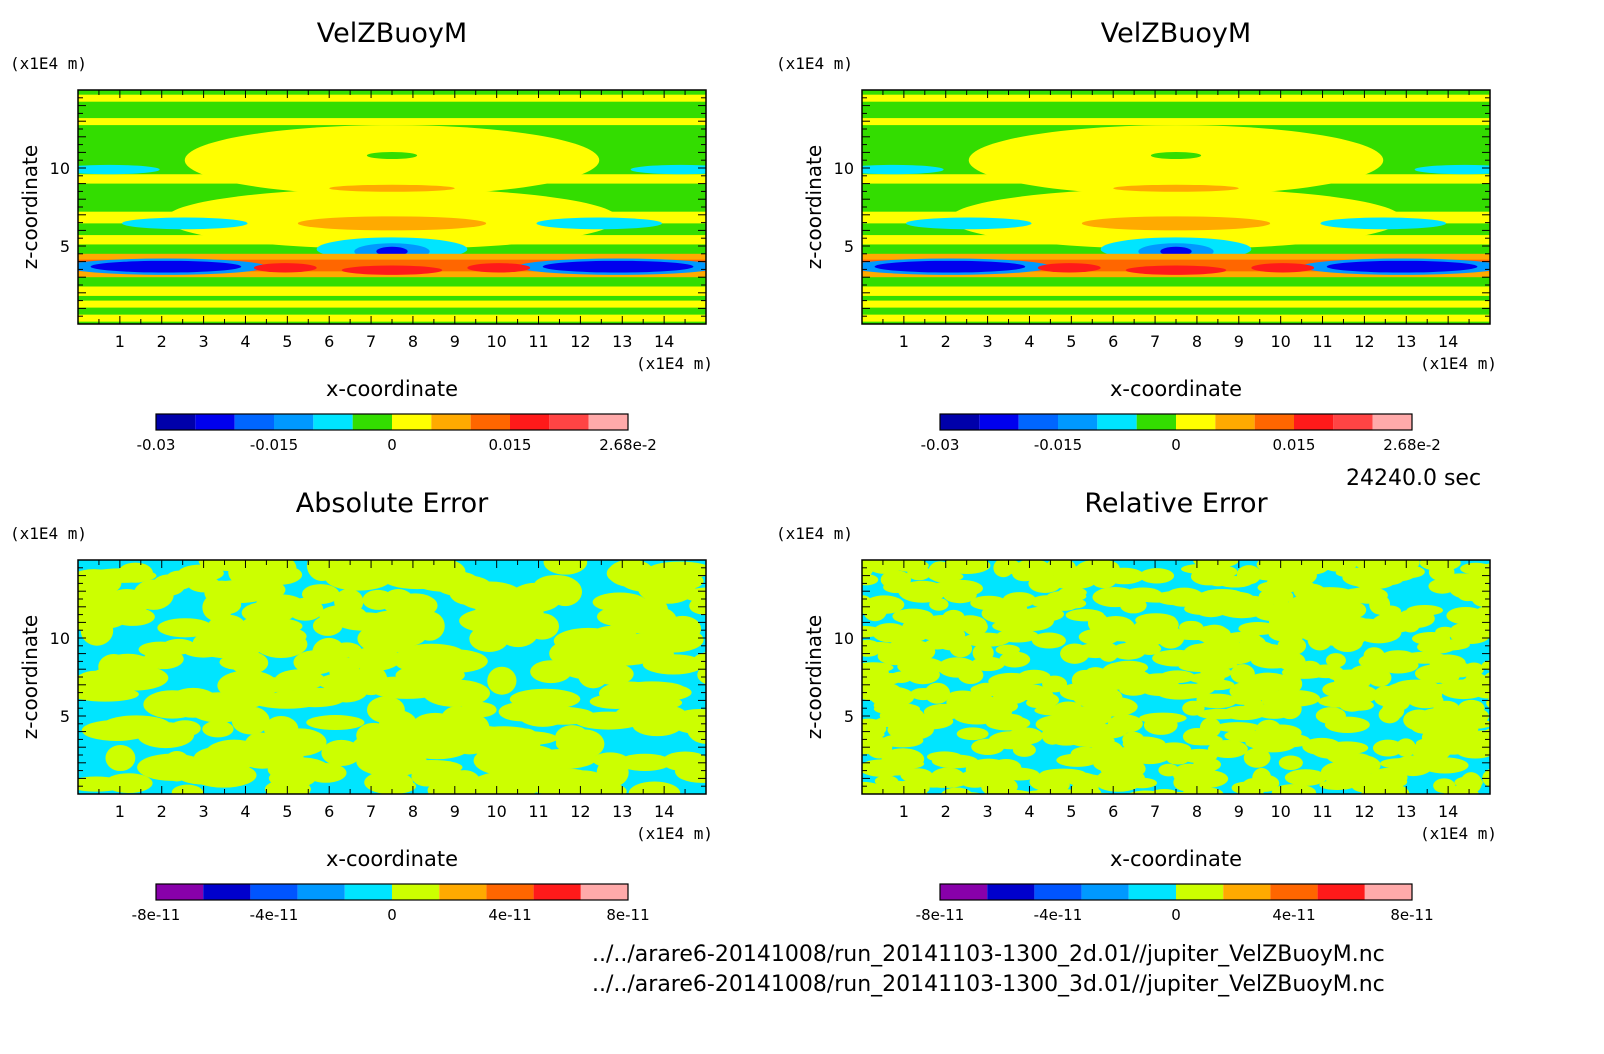  Describe the element at coordinates (371, 811) in the screenshot. I see `x-tick-label: 7` at that location.